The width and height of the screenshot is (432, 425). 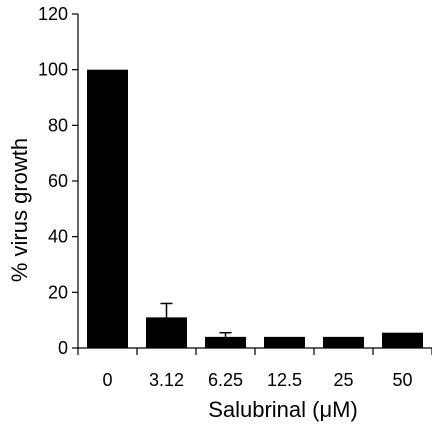 I want to click on y-tick-label: 40, so click(x=58, y=237).